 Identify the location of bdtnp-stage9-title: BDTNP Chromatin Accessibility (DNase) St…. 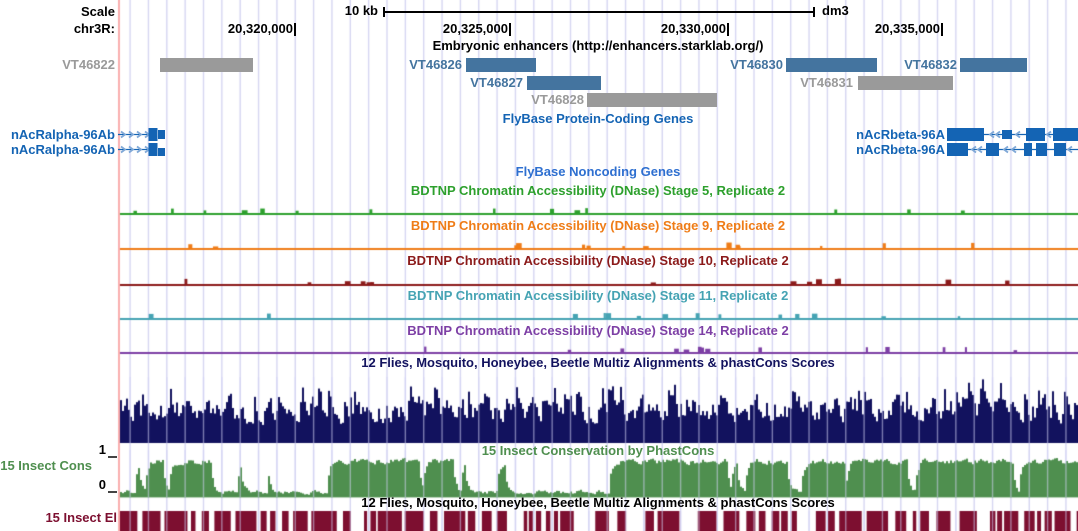
(598, 225).